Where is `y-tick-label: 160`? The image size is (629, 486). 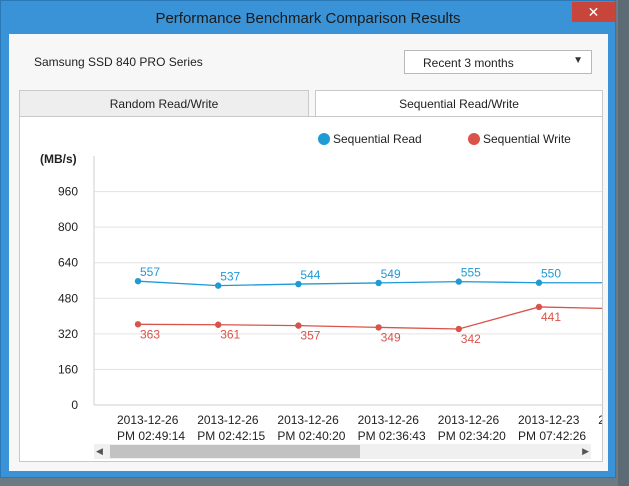 y-tick-label: 160 is located at coordinates (68, 369).